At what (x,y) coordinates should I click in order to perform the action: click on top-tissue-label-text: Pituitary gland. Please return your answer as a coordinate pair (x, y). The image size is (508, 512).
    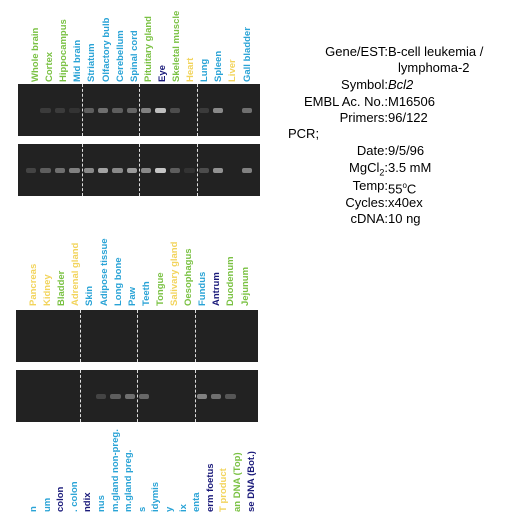
    Looking at the image, I should click on (148, 49).